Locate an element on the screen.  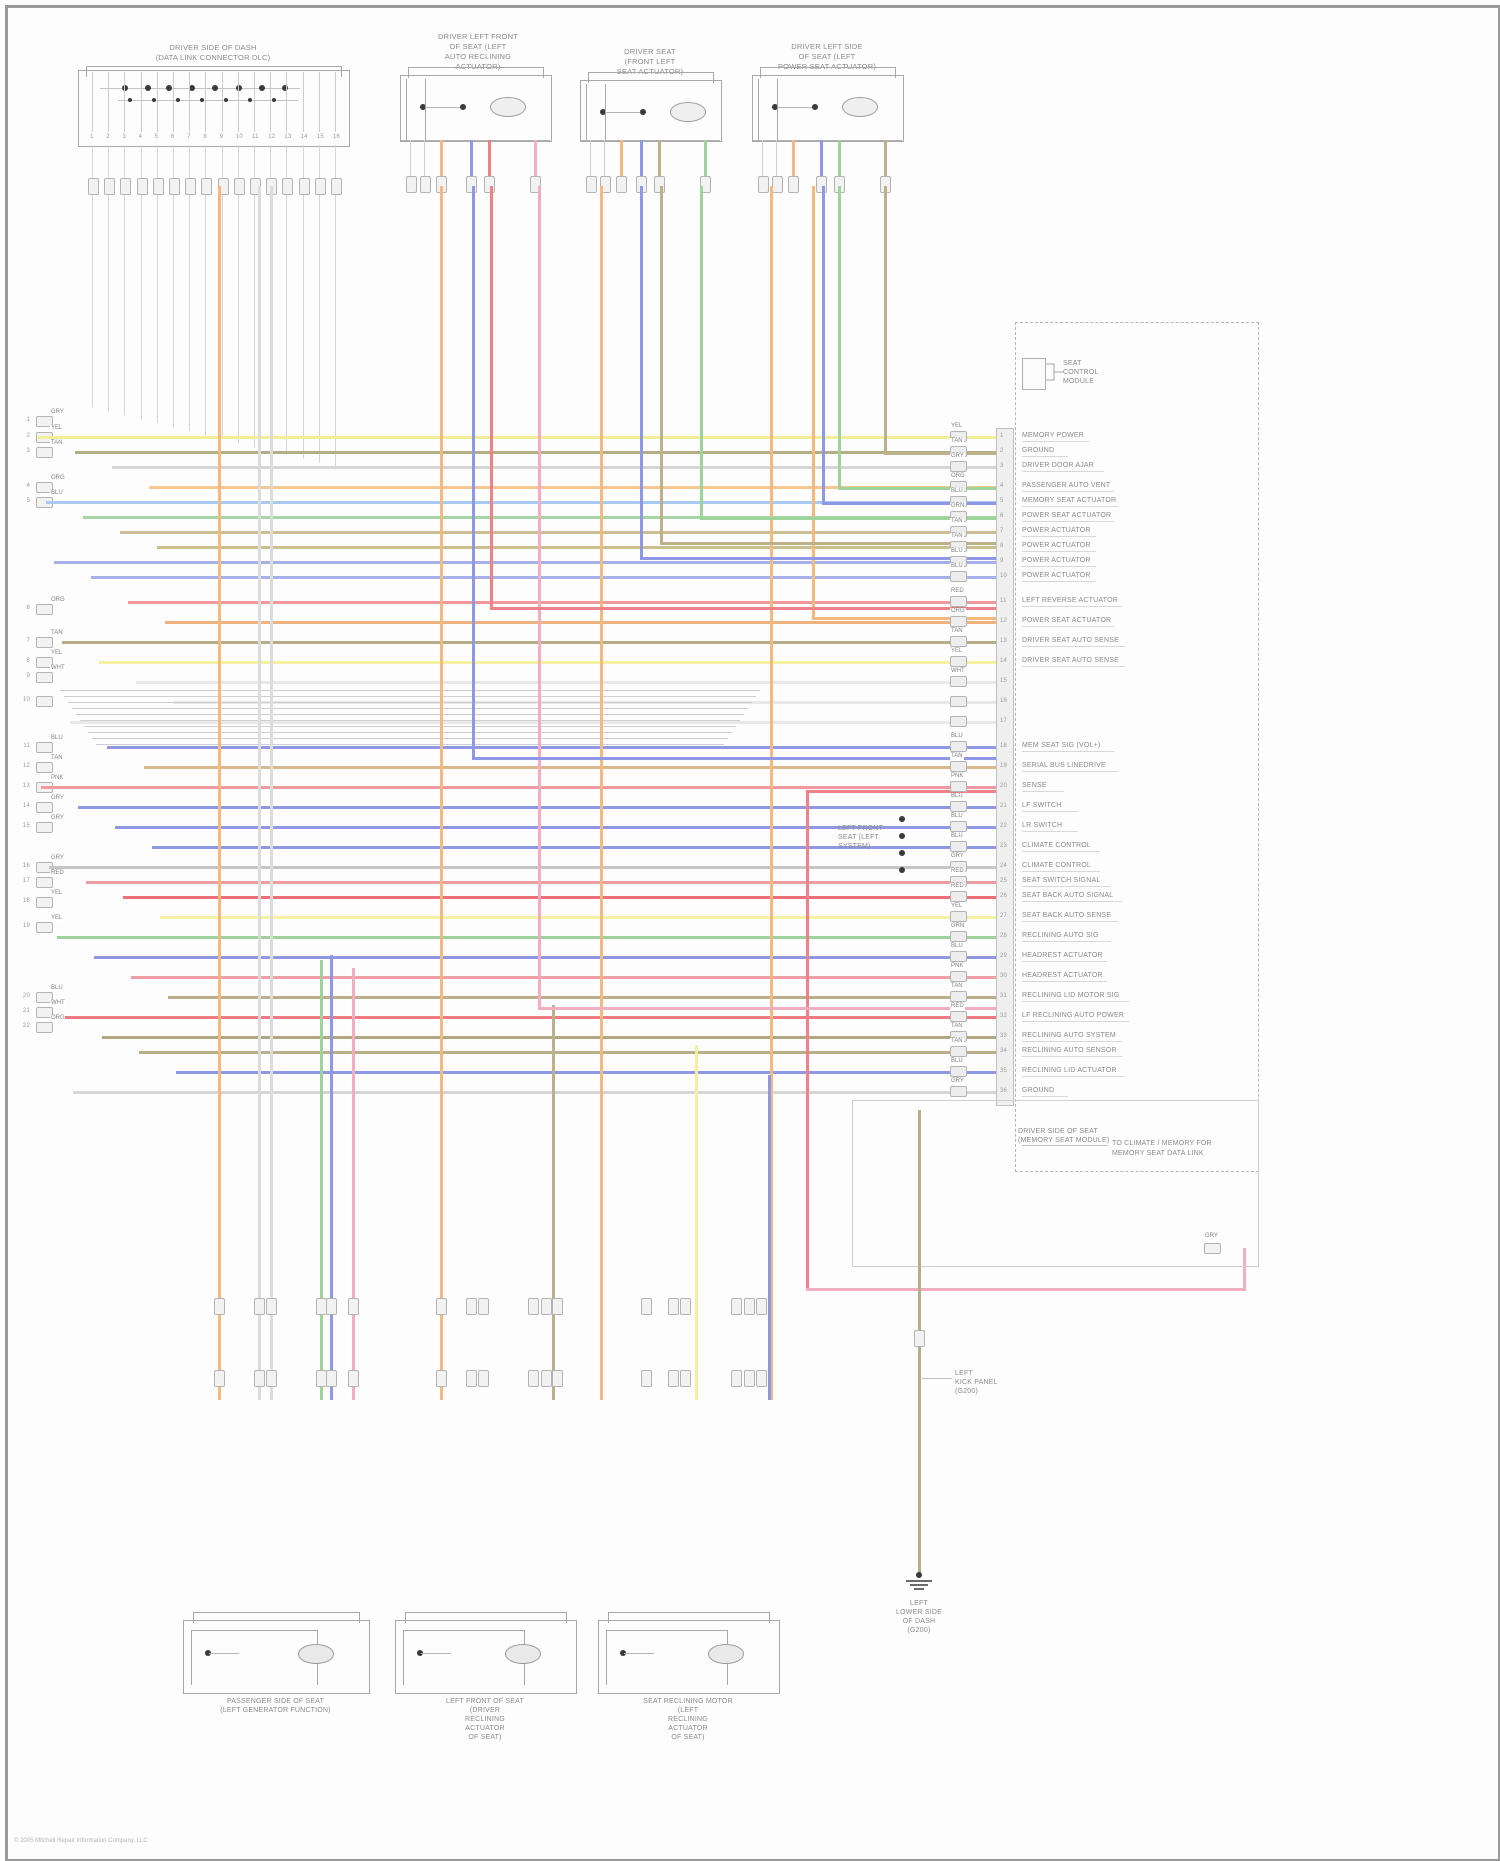
scm-pin-number: 1 is located at coordinates (1002, 436).